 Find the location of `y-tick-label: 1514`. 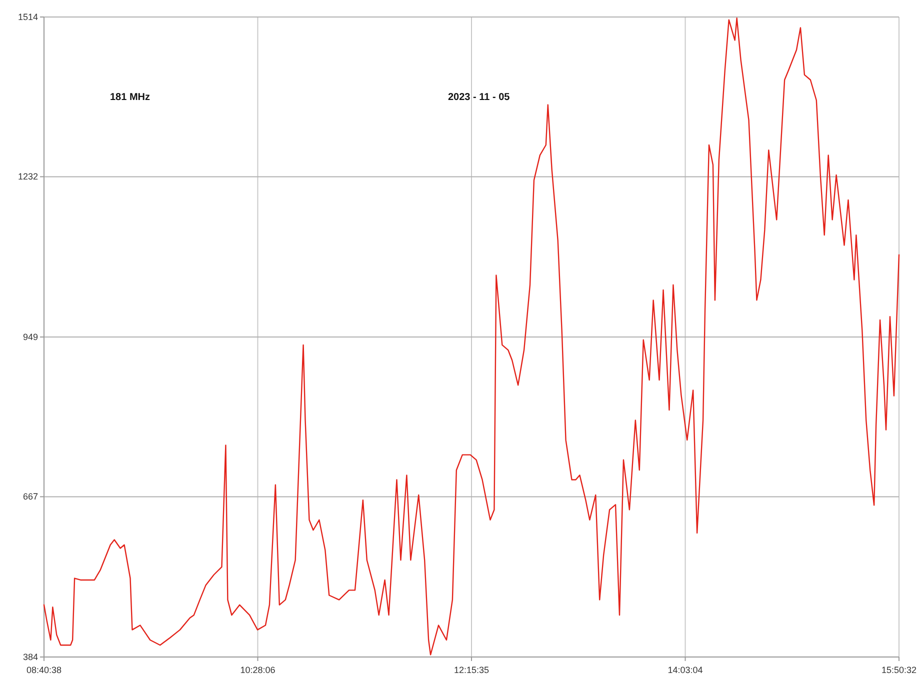

y-tick-label: 1514 is located at coordinates (28, 17).